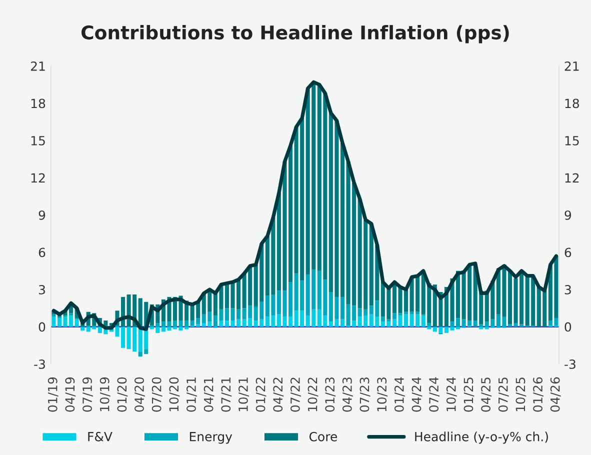  Describe the element at coordinates (568, 215) in the screenshot. I see `y2-tick-label: 9` at that location.